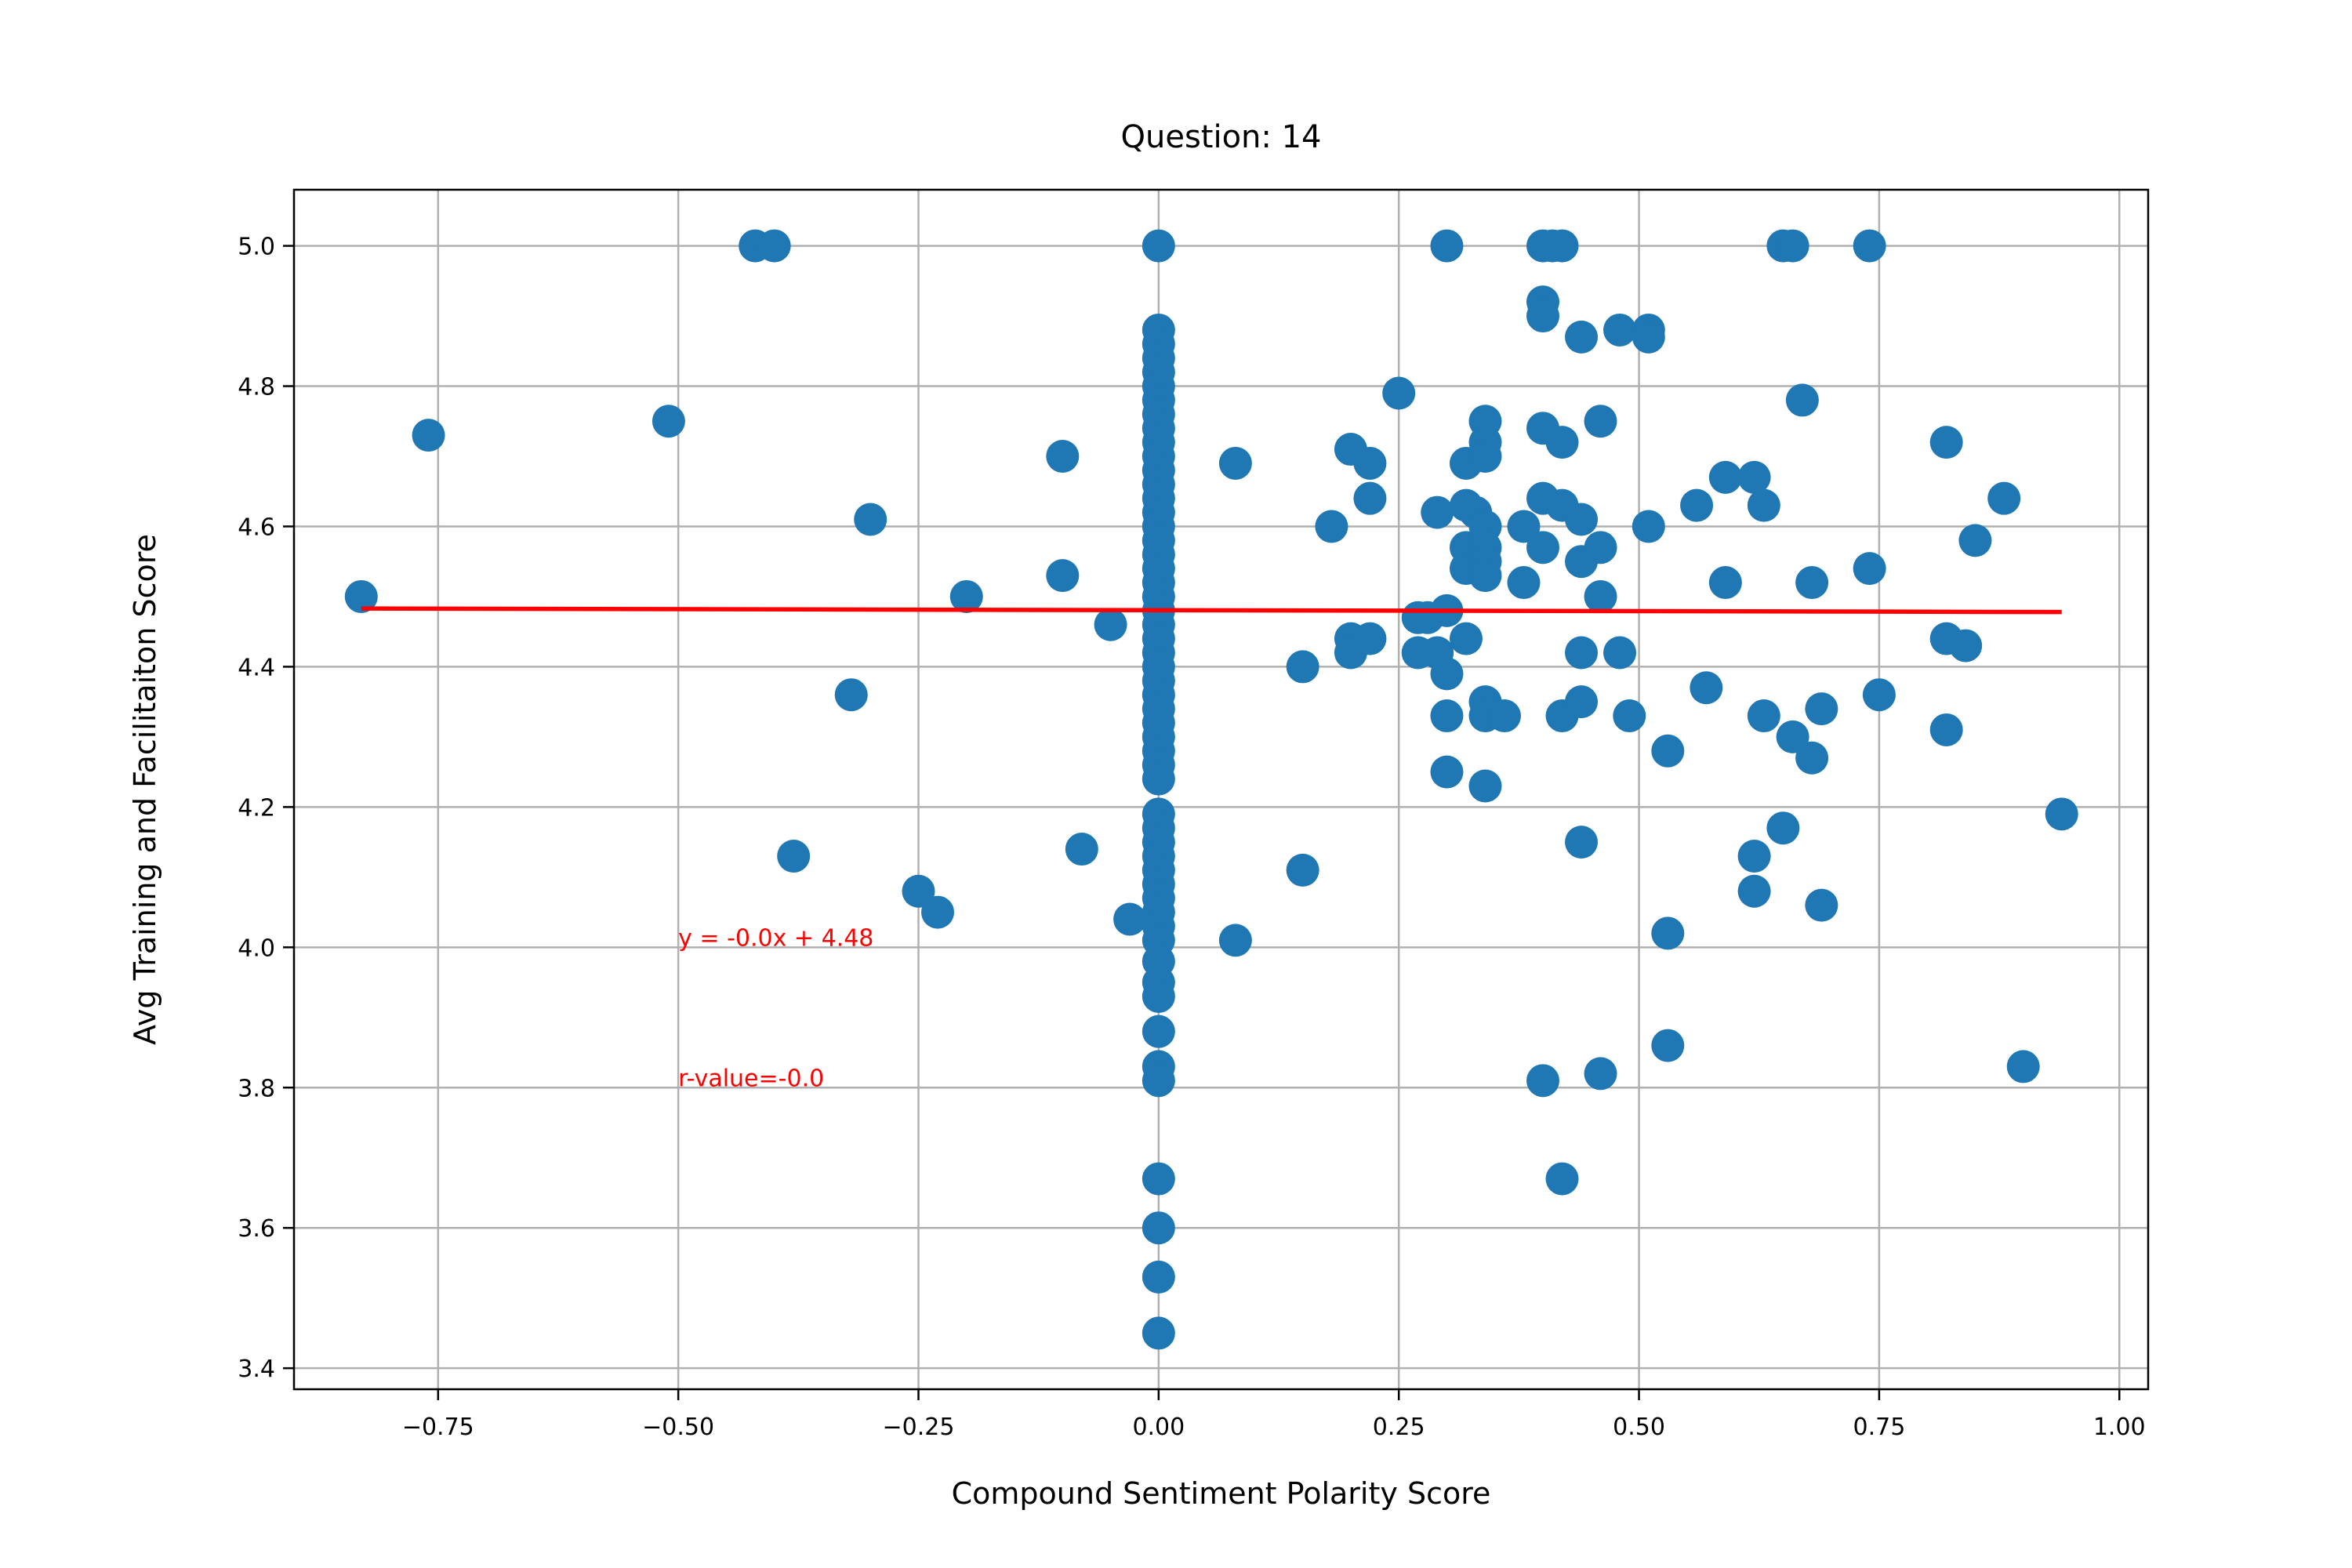  I want to click on chart-title: Question: 14, so click(1221, 137).